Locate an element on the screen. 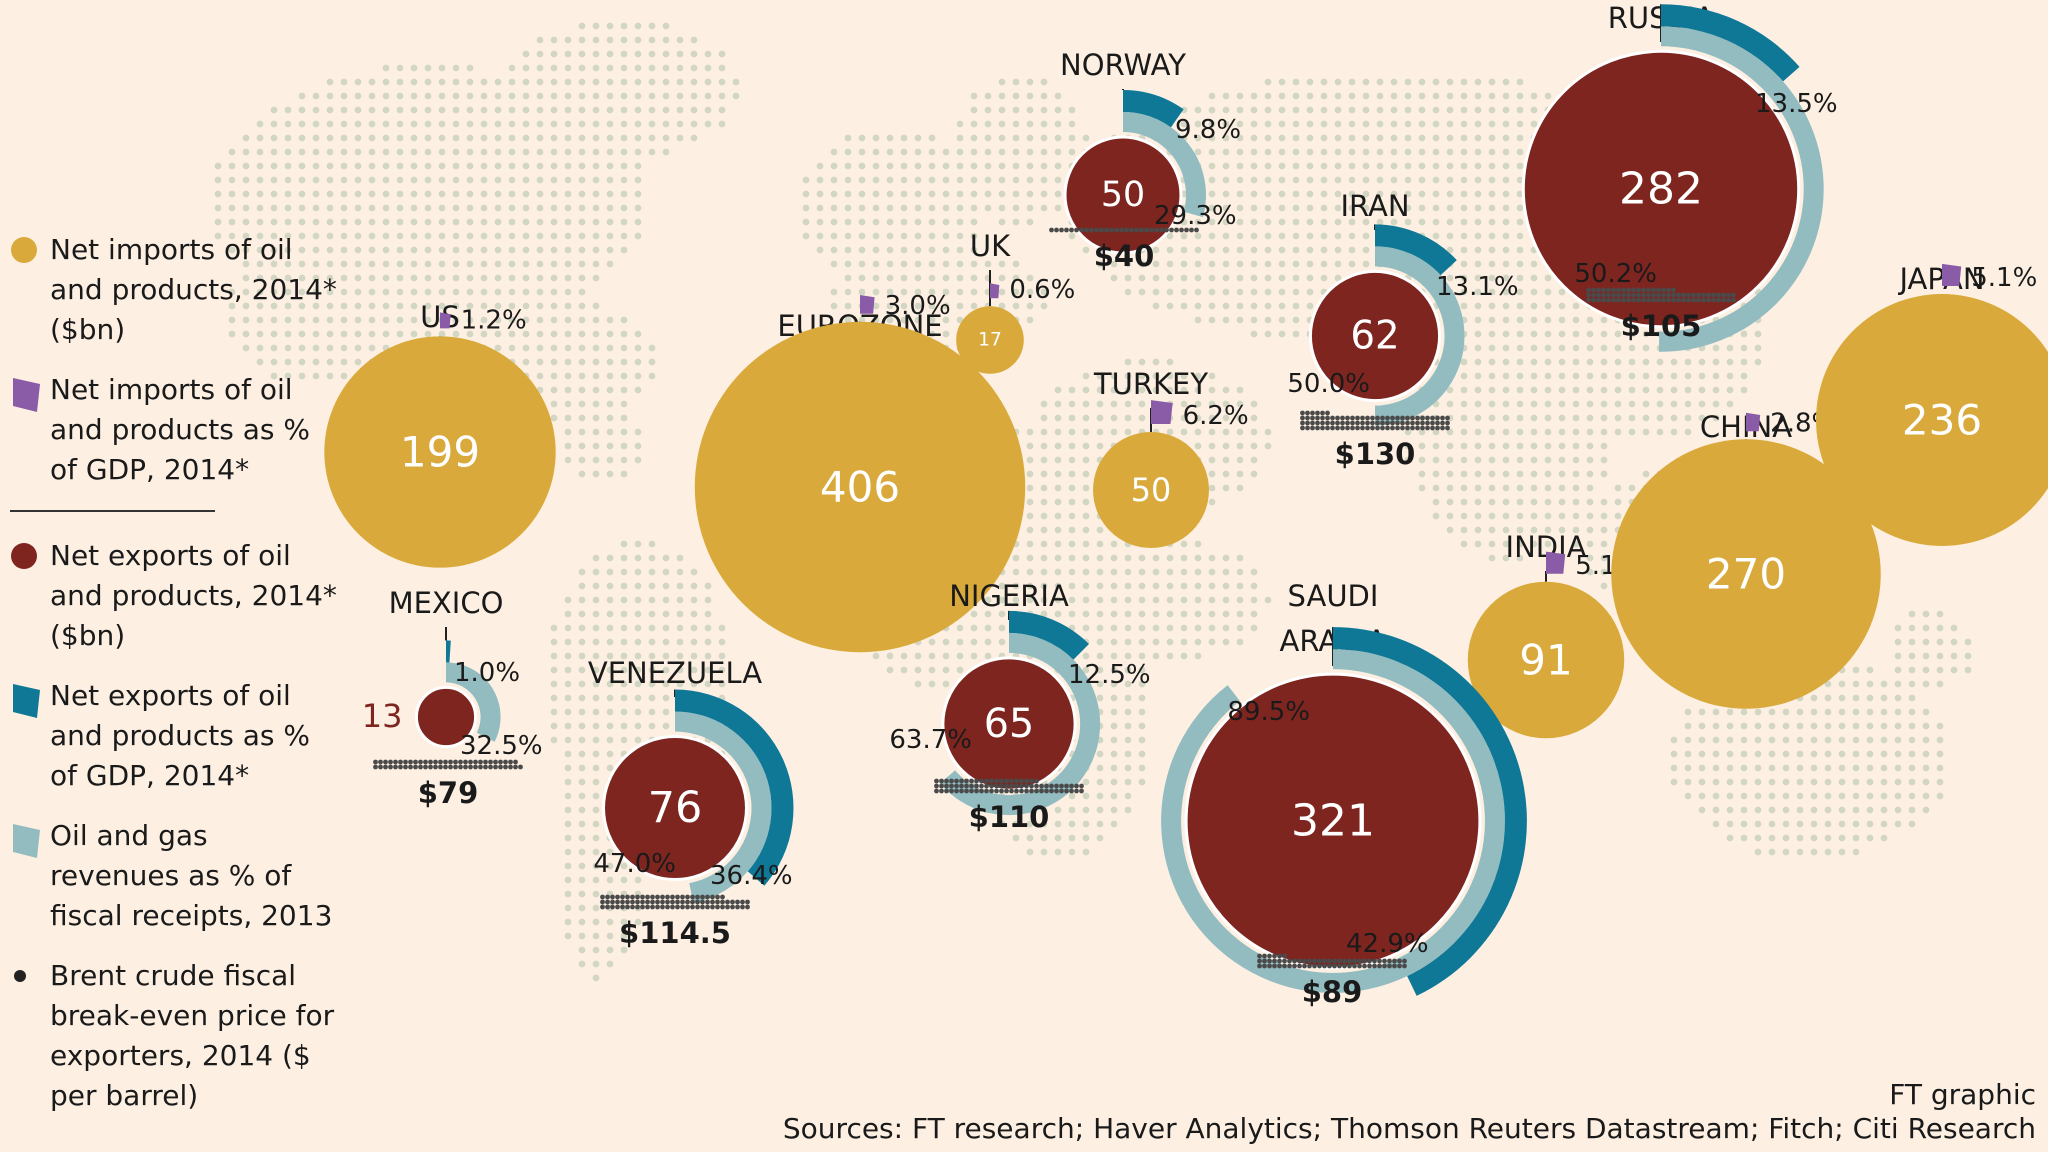  bubble-iran is located at coordinates (1375, 336).